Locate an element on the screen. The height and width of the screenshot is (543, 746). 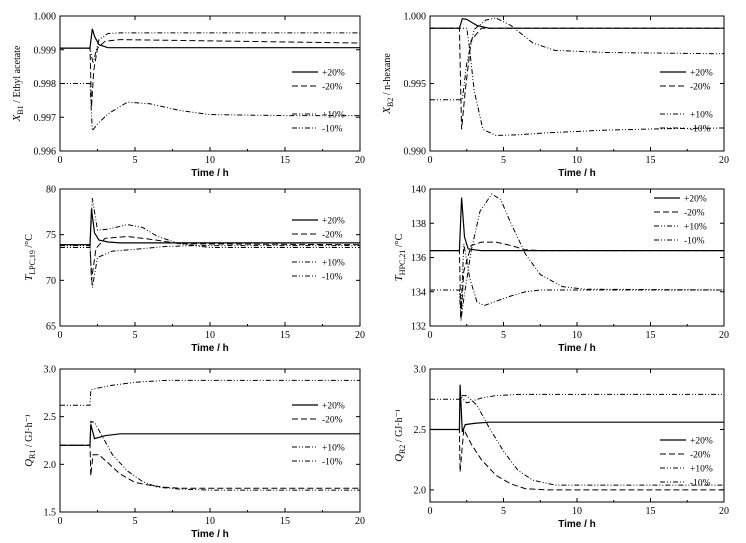
y-axis-label: QR2 / GJ·h⁻¹ is located at coordinates (400, 435).